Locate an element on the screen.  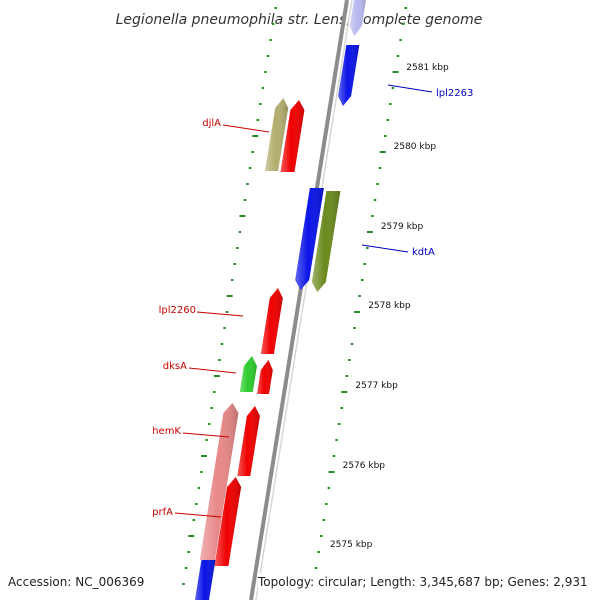
gene-arrow-hemK-orf-shading is located at coordinates (219, 481).